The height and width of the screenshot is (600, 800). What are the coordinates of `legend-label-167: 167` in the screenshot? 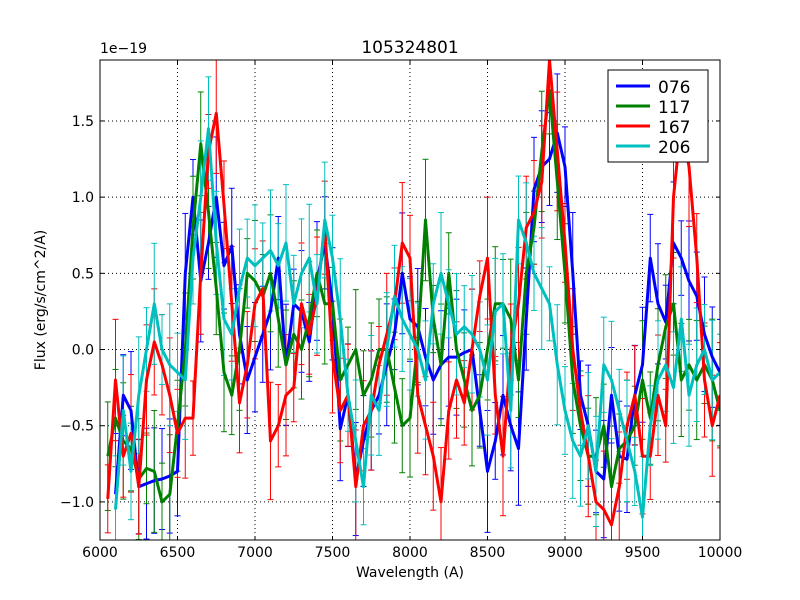 It's located at (674, 128).